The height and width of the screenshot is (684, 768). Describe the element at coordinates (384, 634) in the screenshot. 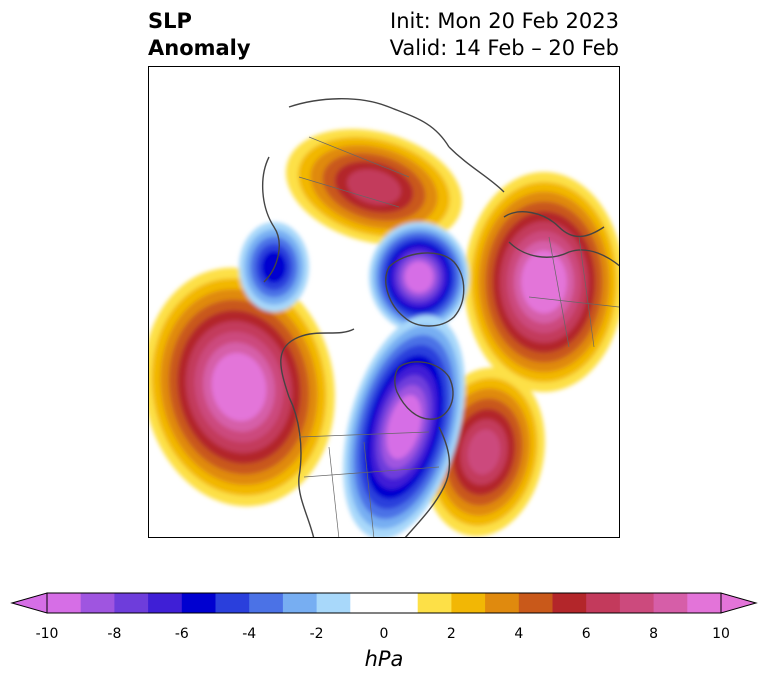

I see `colorbar-tick-label: 0` at that location.